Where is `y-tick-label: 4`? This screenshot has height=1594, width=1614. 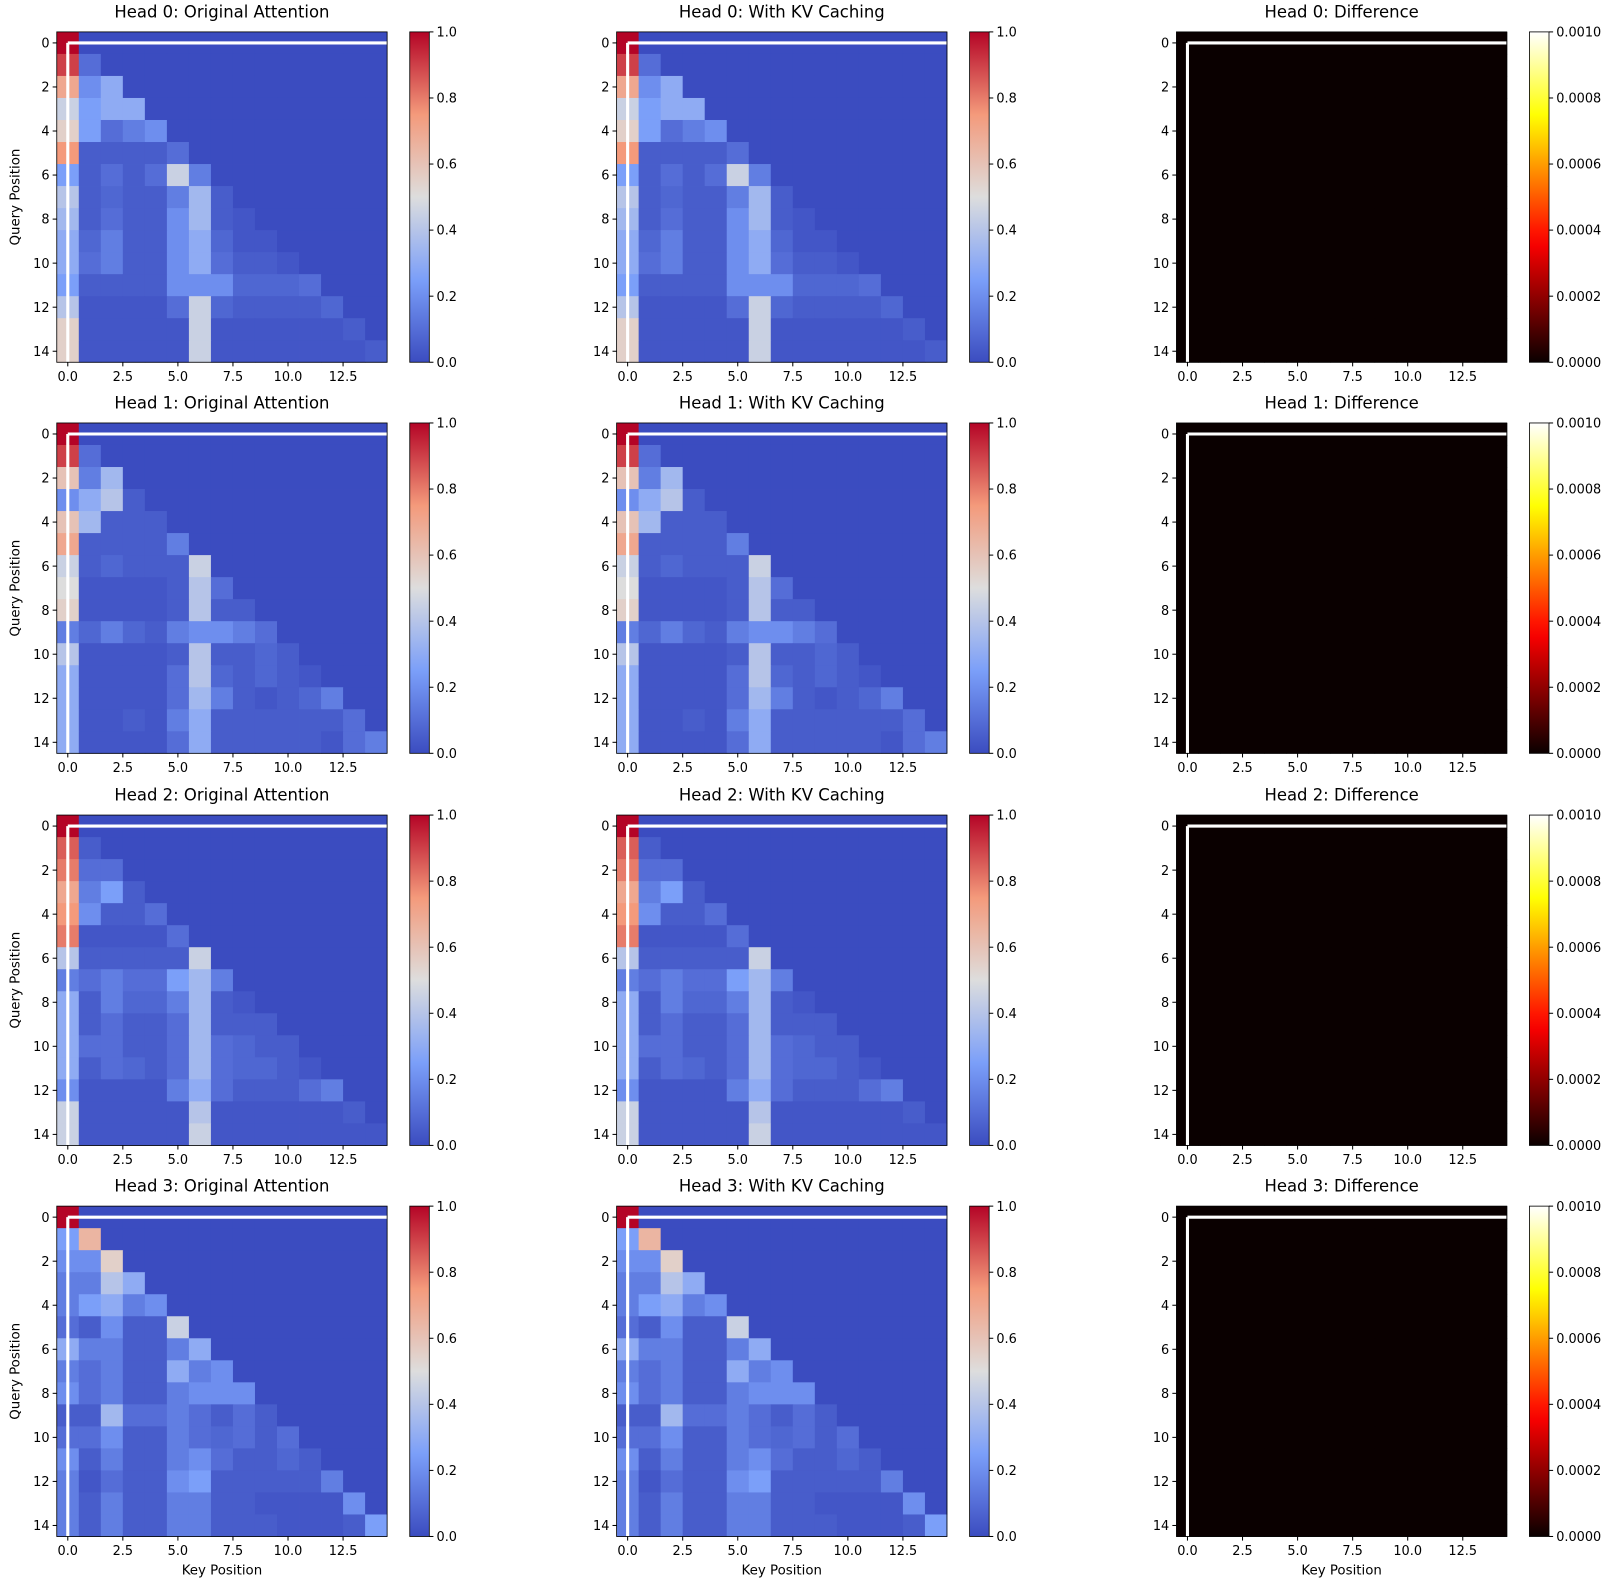
y-tick-label: 4 is located at coordinates (1165, 1306).